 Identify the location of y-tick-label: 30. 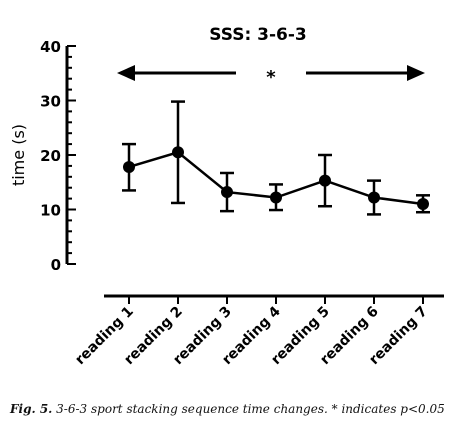
(50, 102).